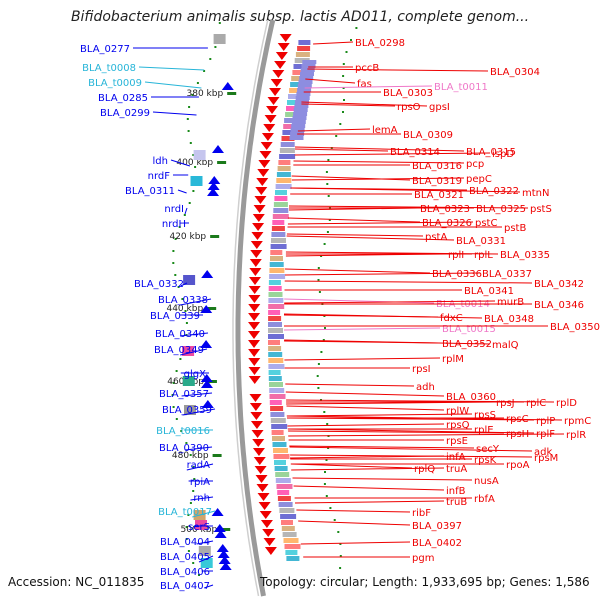 The width and height of the screenshot is (600, 600). I want to click on left-gene-label: BLA_0349, so click(179, 350).